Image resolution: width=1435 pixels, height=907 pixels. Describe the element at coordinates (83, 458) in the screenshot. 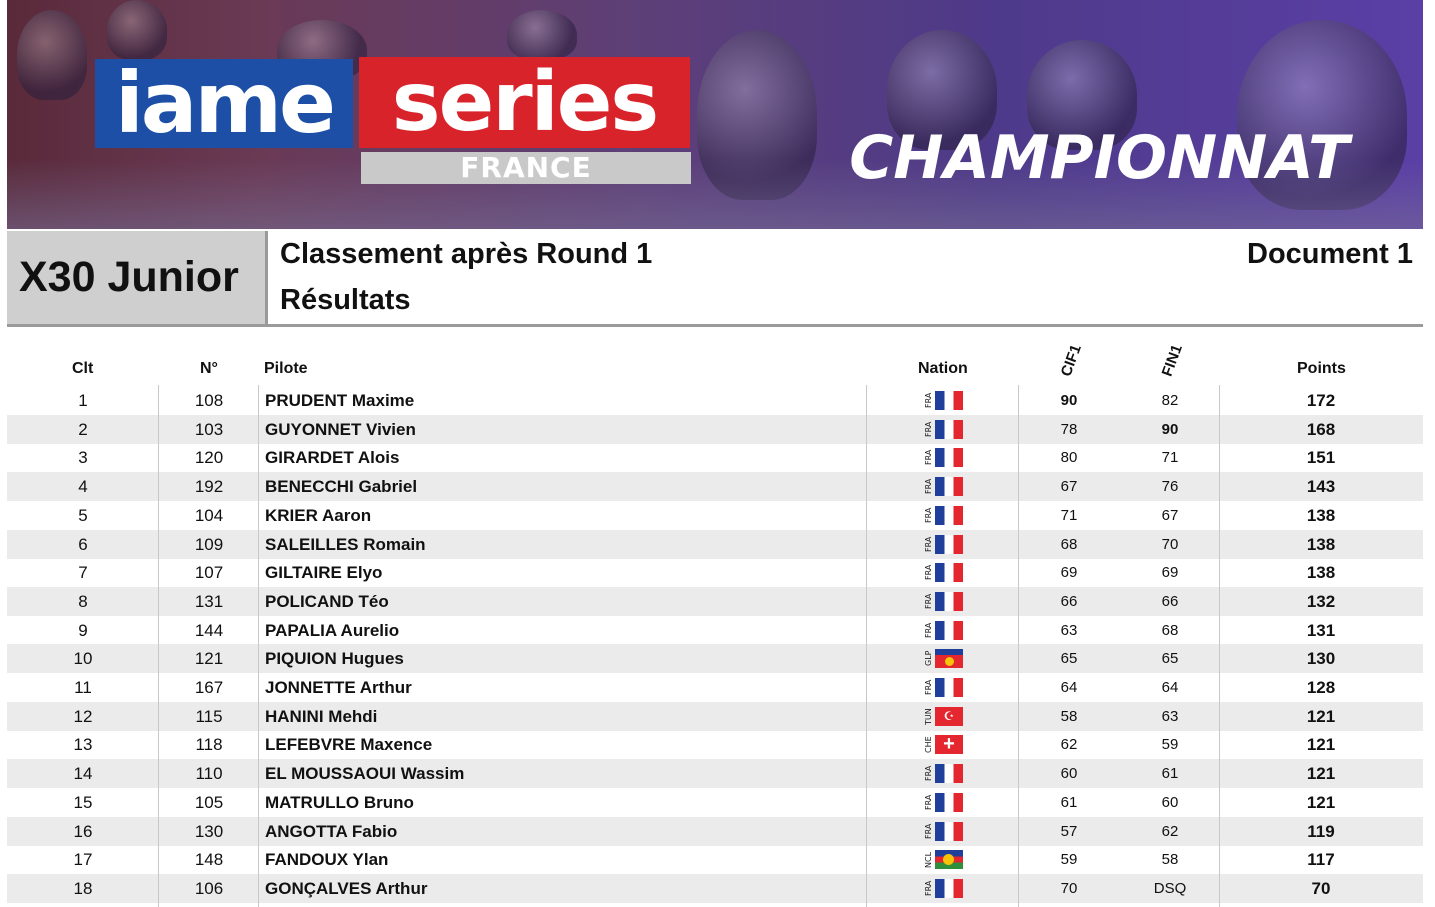

I see `rank-cell: 3` at that location.